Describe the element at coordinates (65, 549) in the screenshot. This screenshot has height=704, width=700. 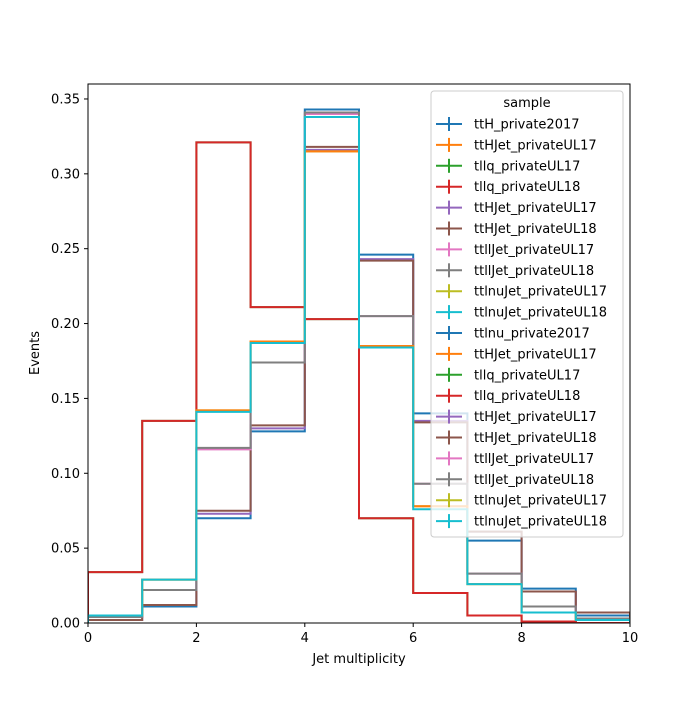
I see `y-tick-label: 0.05` at that location.